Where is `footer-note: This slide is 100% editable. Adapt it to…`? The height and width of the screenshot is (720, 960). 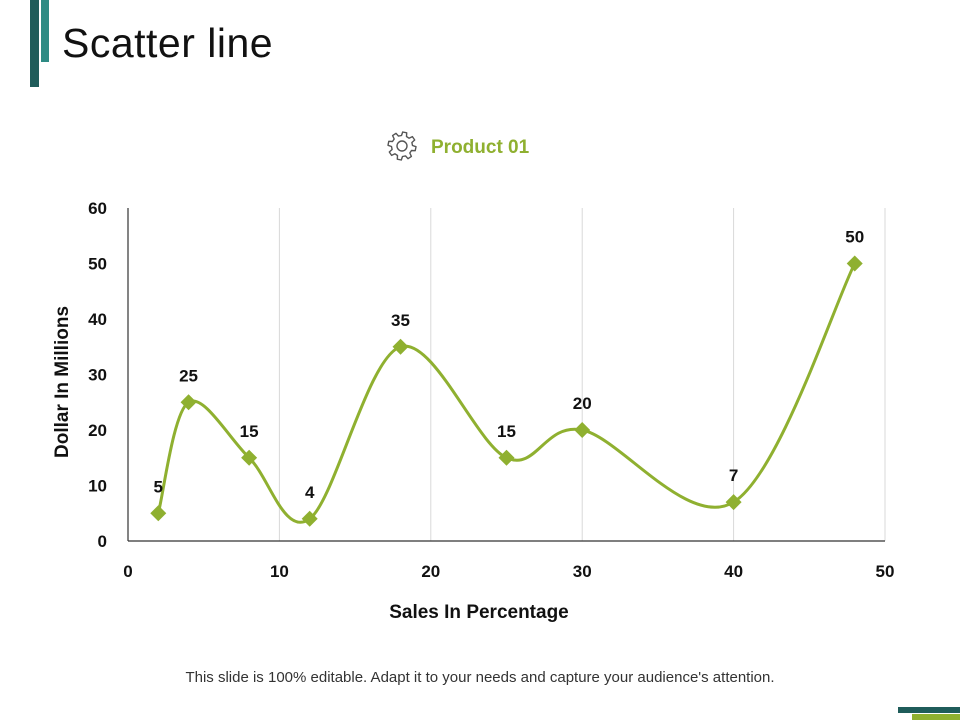
footer-note: This slide is 100% editable. Adapt it to… is located at coordinates (480, 677).